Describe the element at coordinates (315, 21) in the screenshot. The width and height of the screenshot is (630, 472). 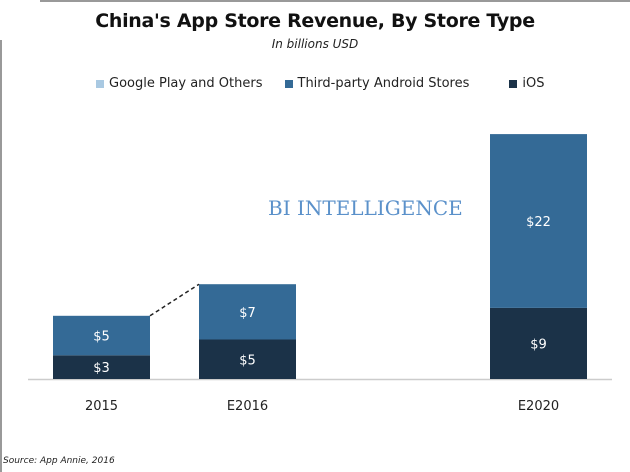
I see `chart-title: China's App Store Revenue, By Store Type` at that location.